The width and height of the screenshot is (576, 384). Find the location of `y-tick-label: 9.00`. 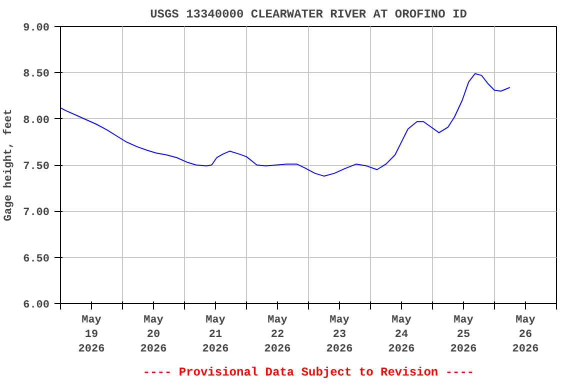

y-tick-label: 9.00 is located at coordinates (36, 28).